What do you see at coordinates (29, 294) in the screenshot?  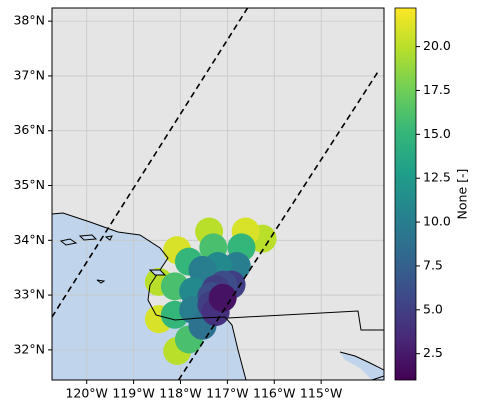 I see `y-tick-label: 33°N` at bounding box center [29, 294].